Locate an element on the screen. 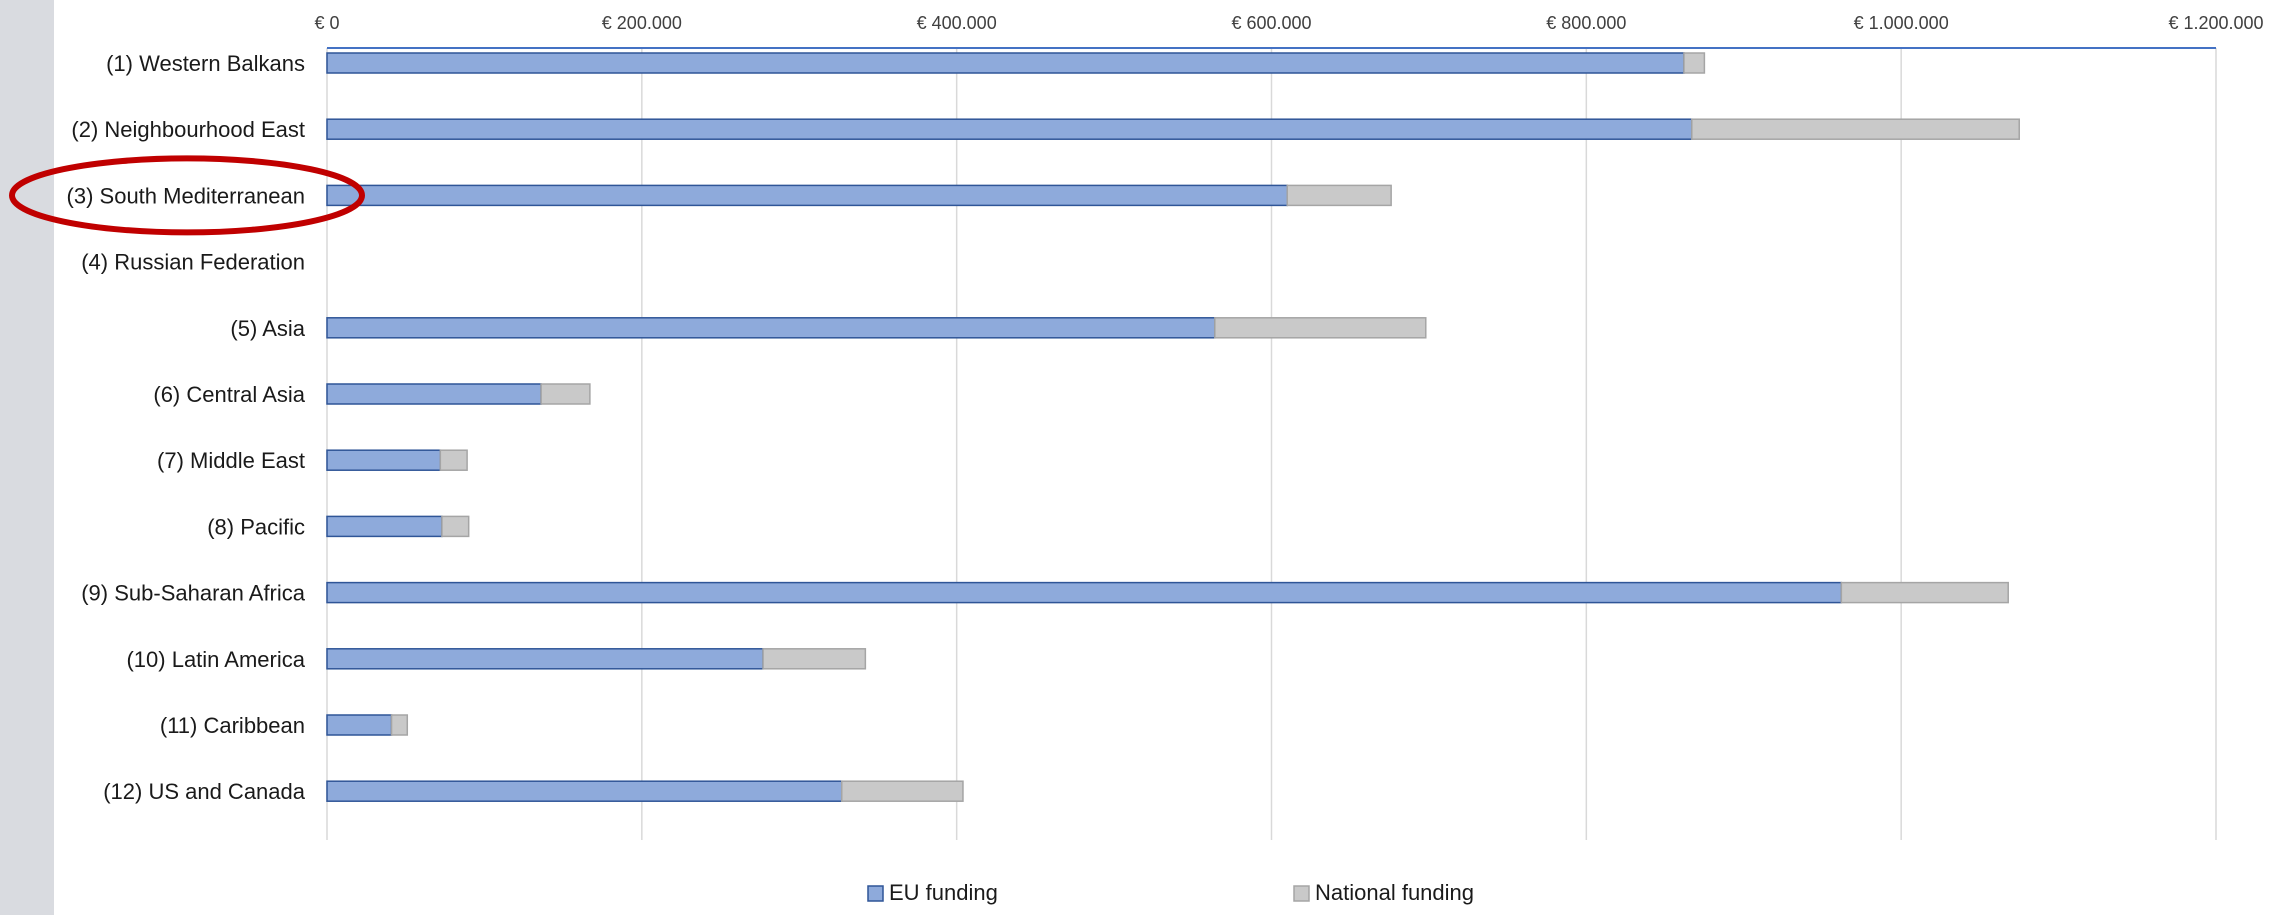  x-tick-label: € 1.000.000 is located at coordinates (1901, 23).